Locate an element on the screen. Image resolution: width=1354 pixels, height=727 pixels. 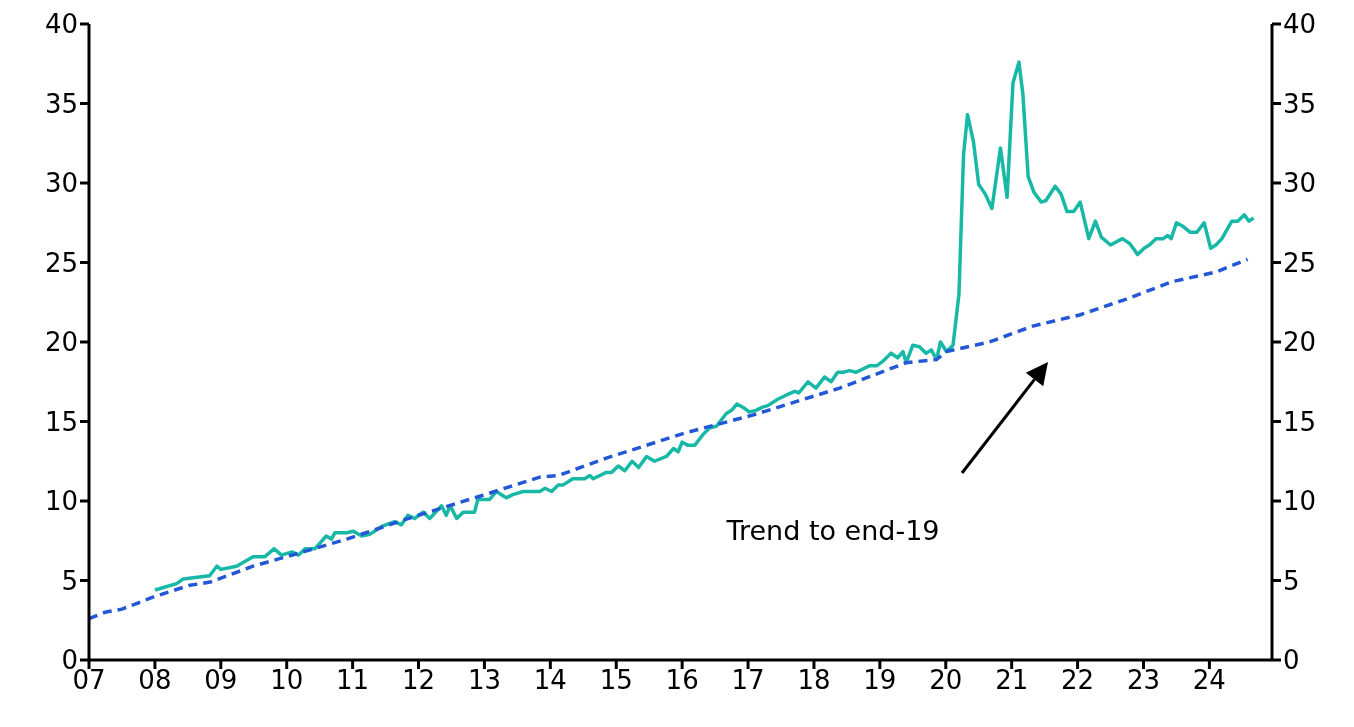
x-tick-label: 21 is located at coordinates (1012, 680).